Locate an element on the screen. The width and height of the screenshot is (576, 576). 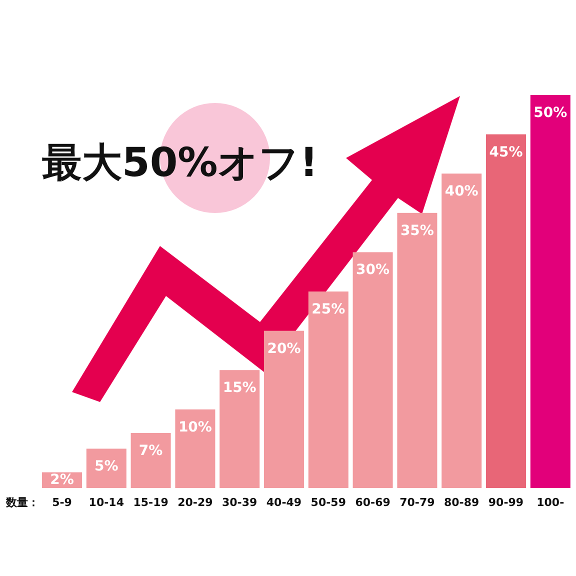
x-tick-label: 80-89 is located at coordinates (462, 502).